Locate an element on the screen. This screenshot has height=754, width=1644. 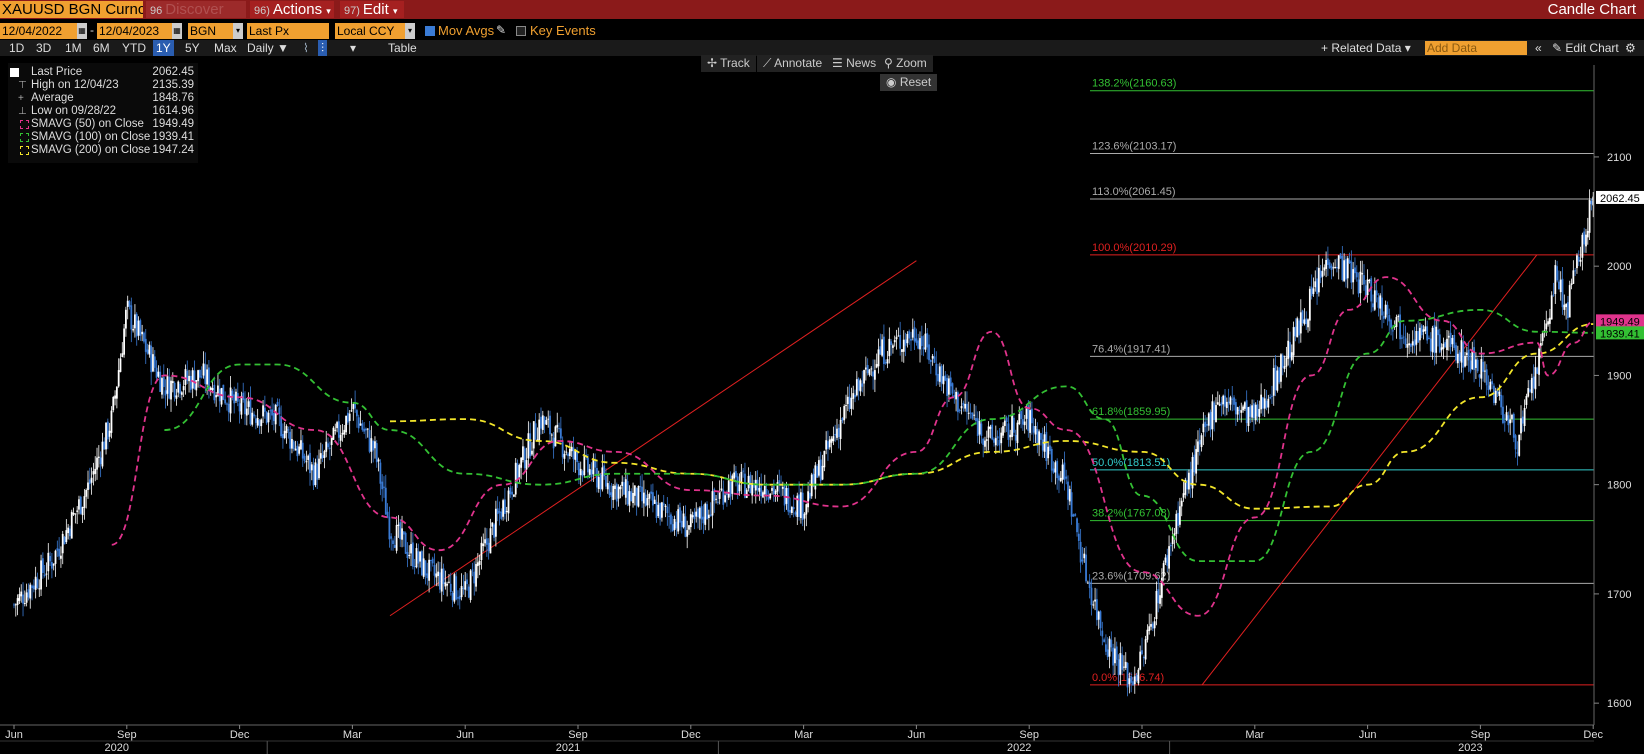
annotate-button: ⟋ Annotate is located at coordinates (793, 63).